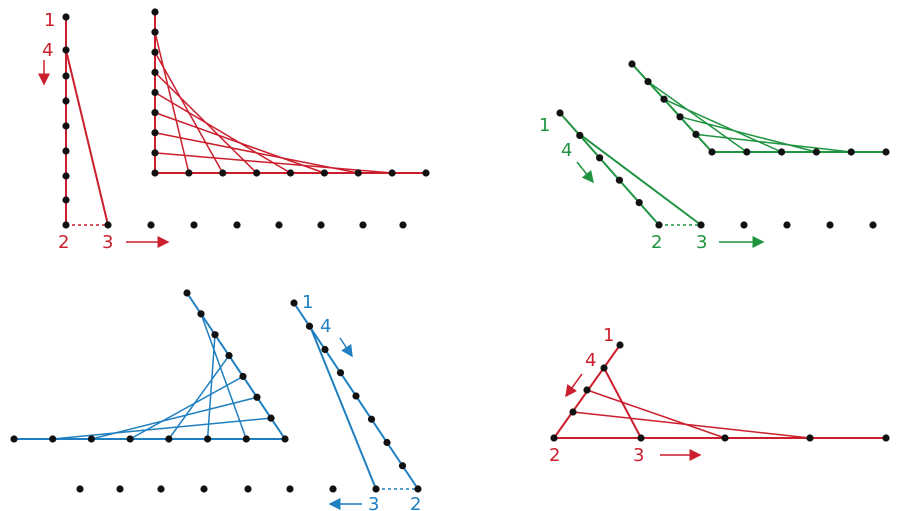 The image size is (899, 511). I want to click on red-triangle-label-2: 2, so click(554, 455).